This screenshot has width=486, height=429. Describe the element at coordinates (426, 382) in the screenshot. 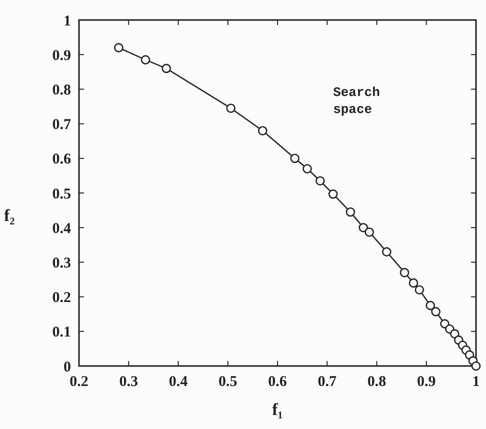

I see `x-tick-label: 0.9` at that location.